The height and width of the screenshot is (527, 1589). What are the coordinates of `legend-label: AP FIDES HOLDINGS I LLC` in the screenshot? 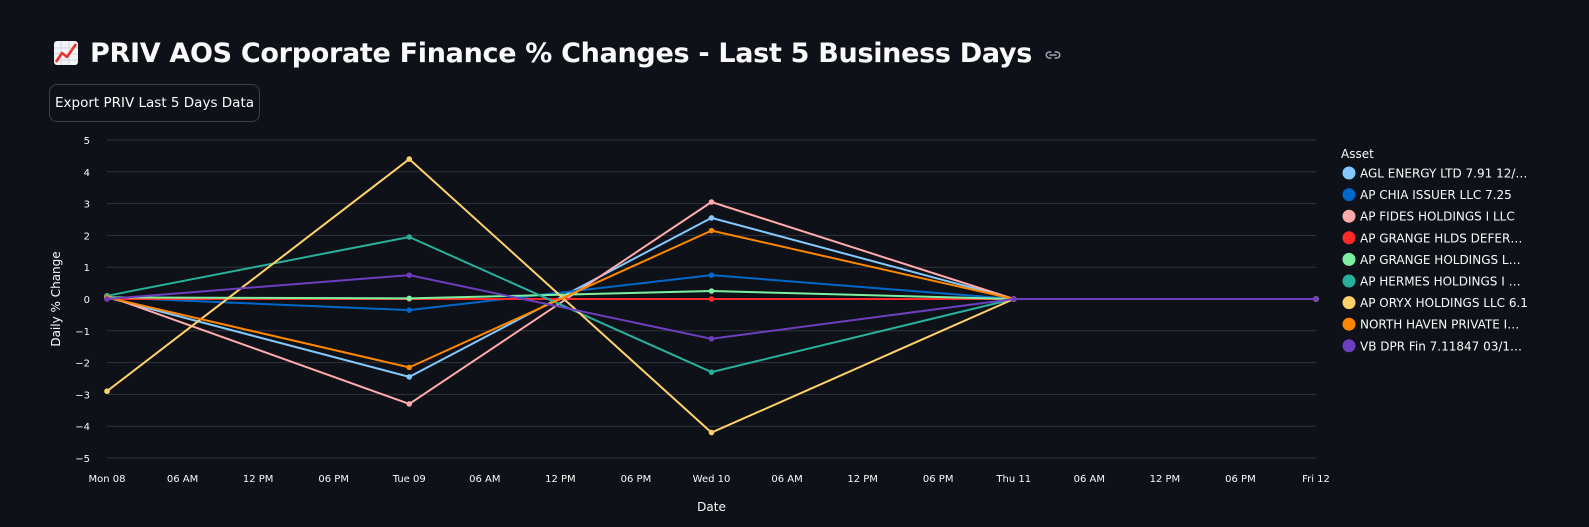 It's located at (1437, 217).